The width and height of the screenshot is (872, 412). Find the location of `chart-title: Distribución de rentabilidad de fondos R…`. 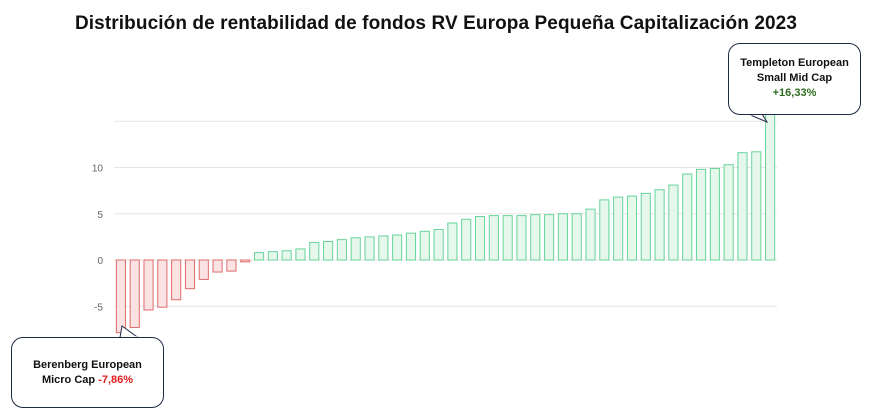

chart-title: Distribución de rentabilidad de fondos R… is located at coordinates (435, 23).